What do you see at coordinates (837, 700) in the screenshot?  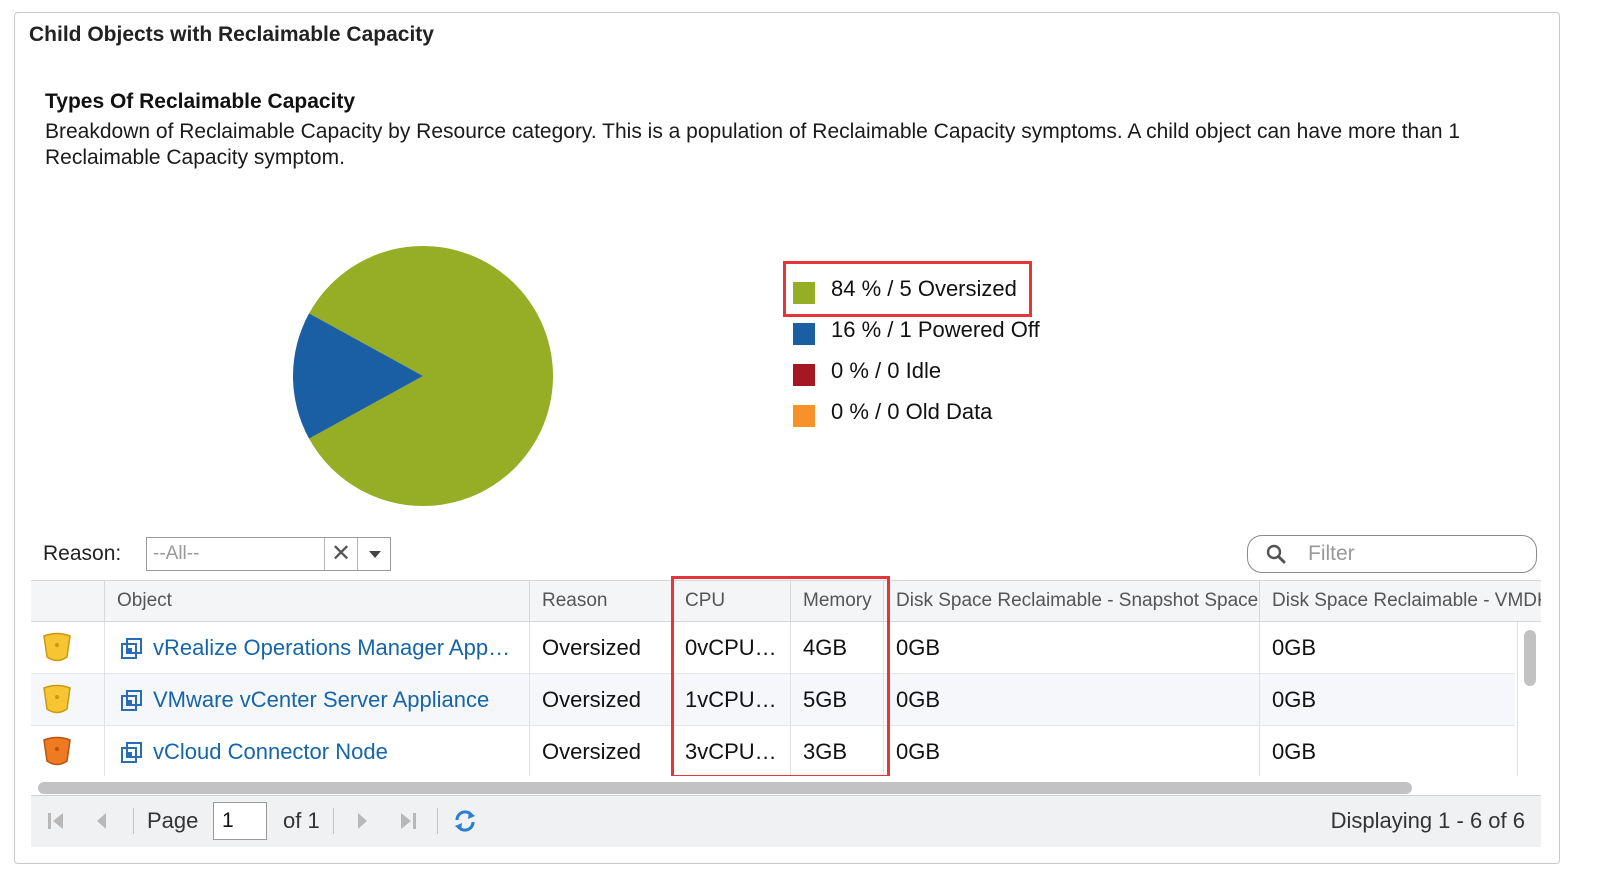 I see `memory-cell: 5GB` at bounding box center [837, 700].